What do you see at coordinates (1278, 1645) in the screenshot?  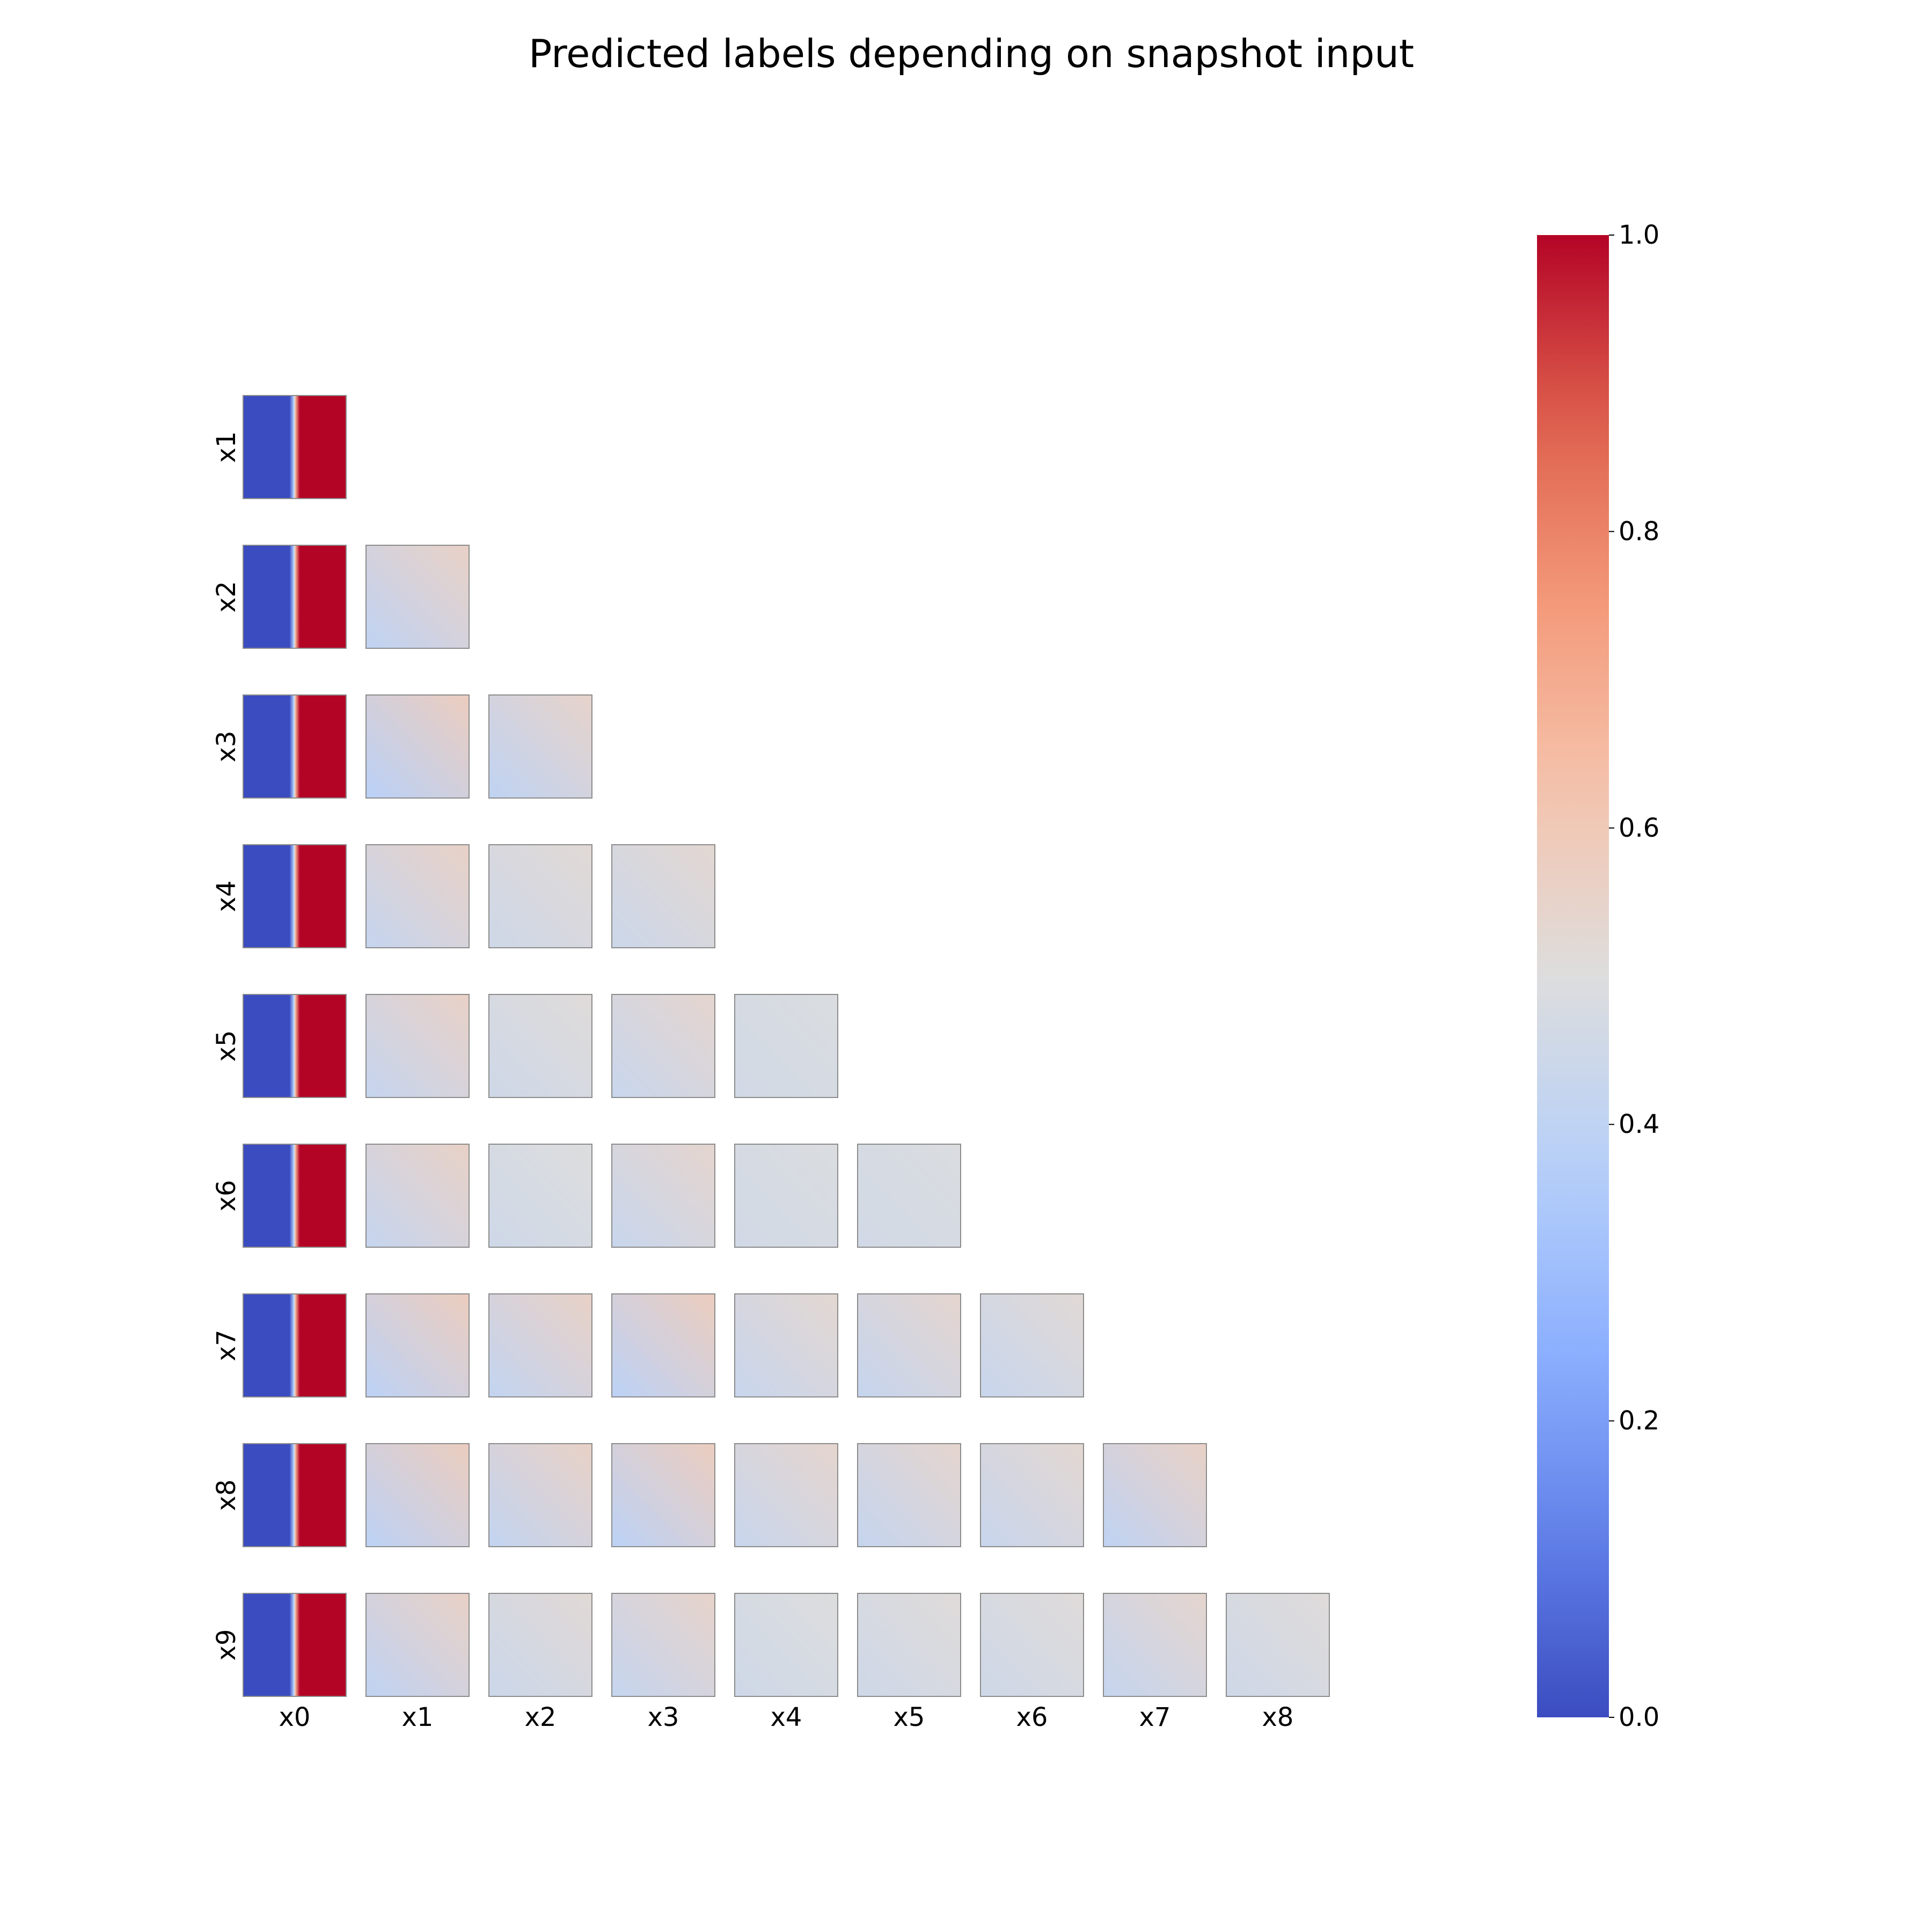 I see `heatmap-cell-x9-x8` at bounding box center [1278, 1645].